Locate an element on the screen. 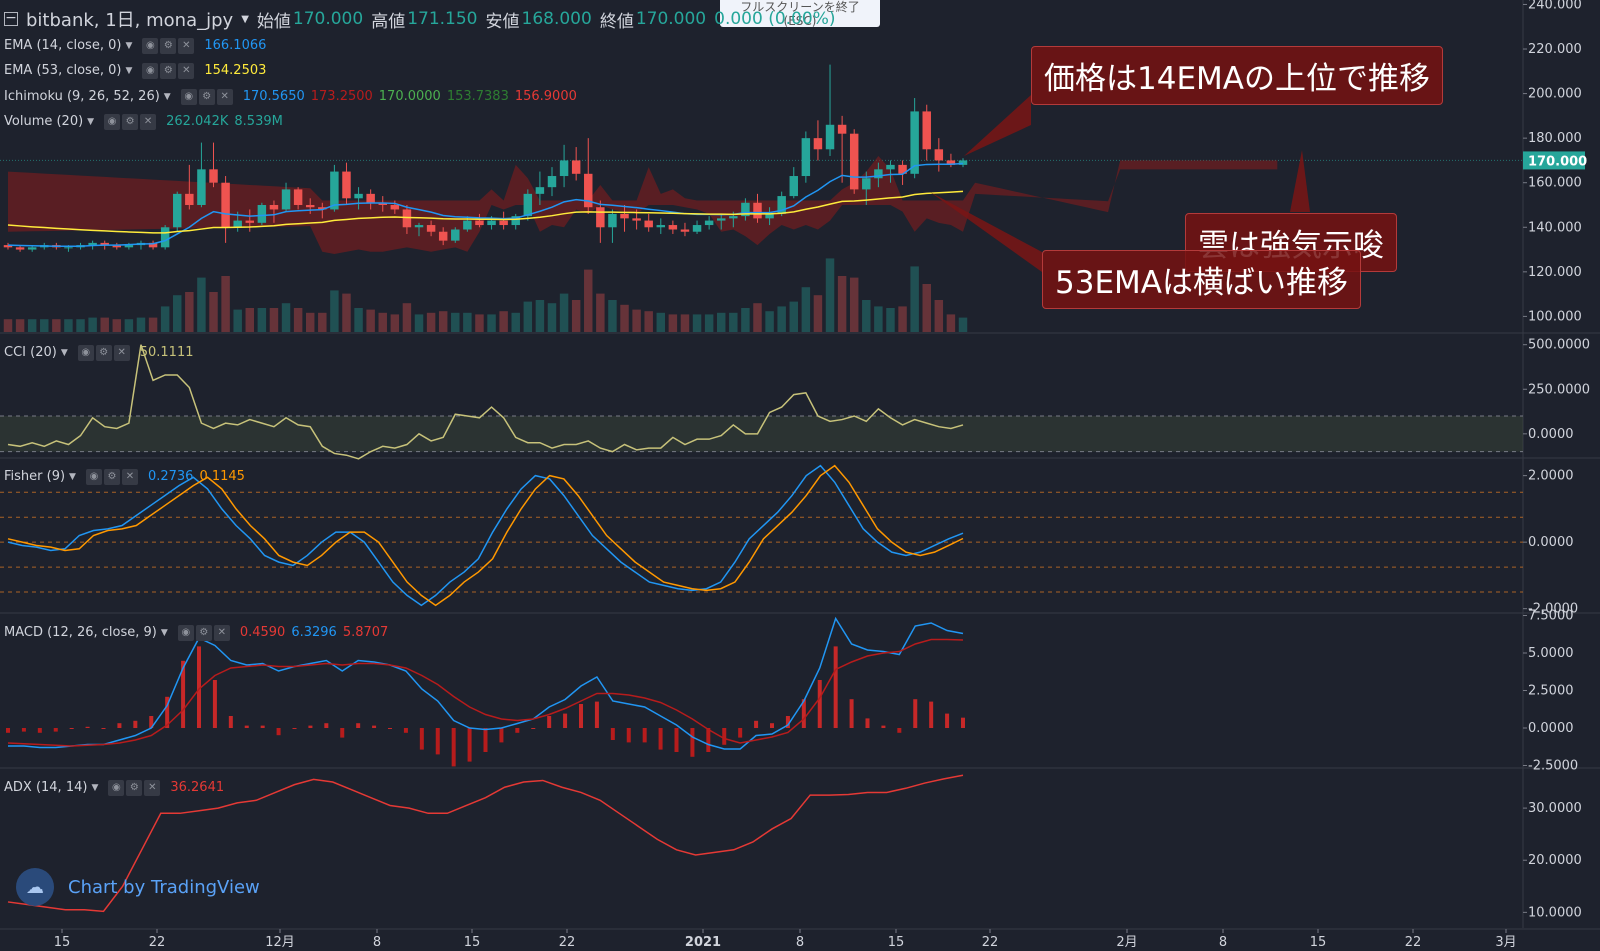  ichimoku-value-3: 170.0000 is located at coordinates (409, 96).